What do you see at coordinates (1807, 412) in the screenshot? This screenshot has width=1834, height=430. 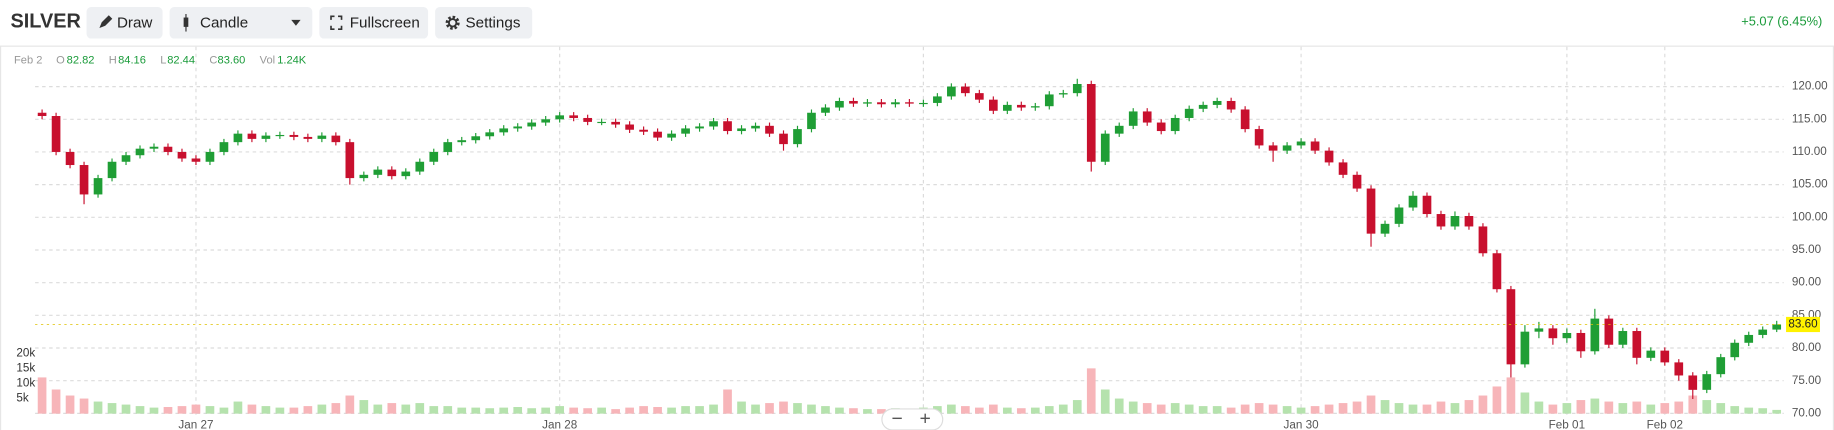 I see `y-tick-label: 70.00` at bounding box center [1807, 412].